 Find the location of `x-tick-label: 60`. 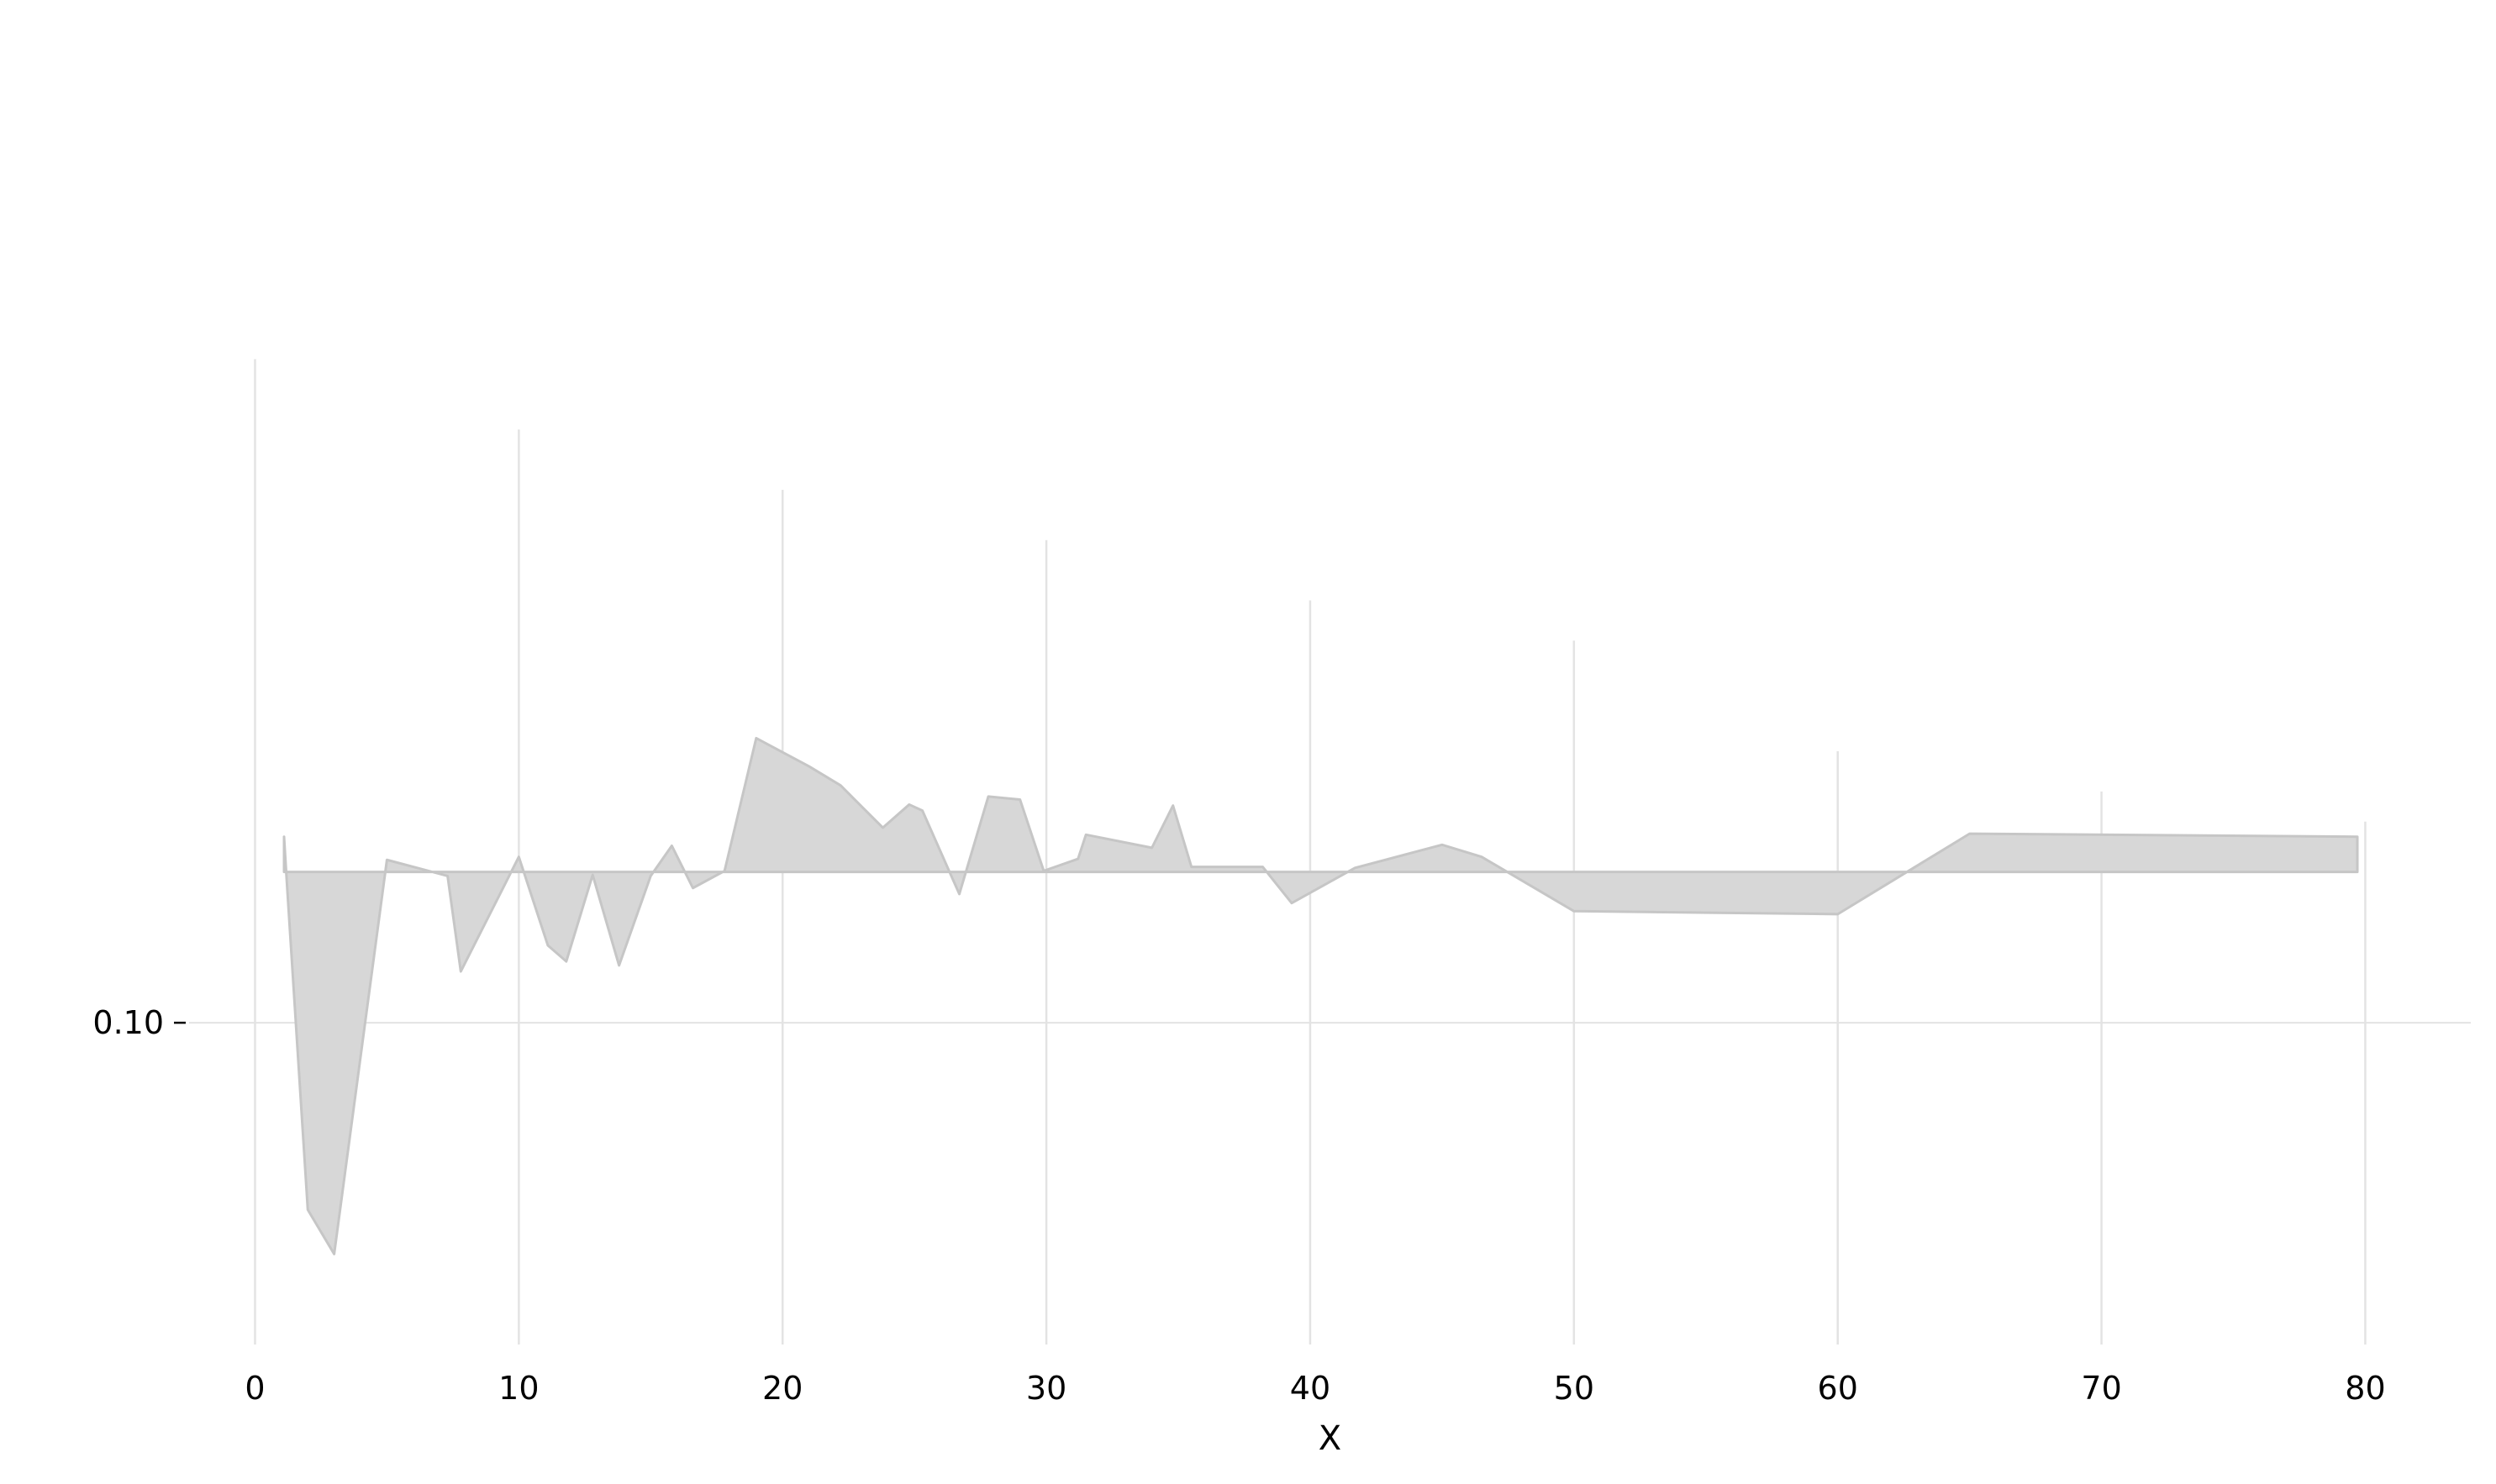

x-tick-label: 60 is located at coordinates (1838, 1388).